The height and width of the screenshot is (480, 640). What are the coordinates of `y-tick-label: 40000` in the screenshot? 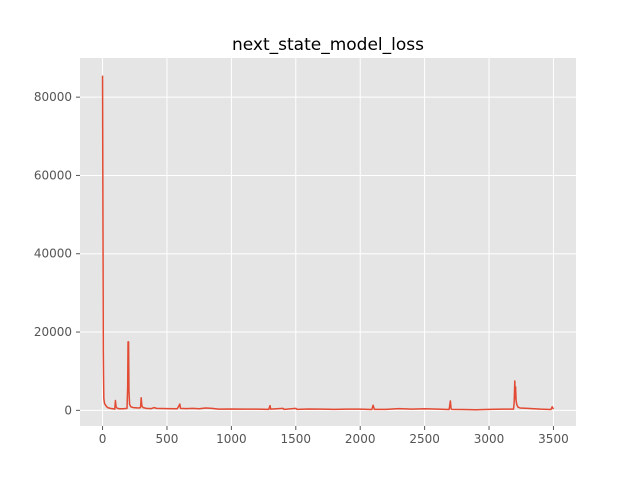 It's located at (53, 254).